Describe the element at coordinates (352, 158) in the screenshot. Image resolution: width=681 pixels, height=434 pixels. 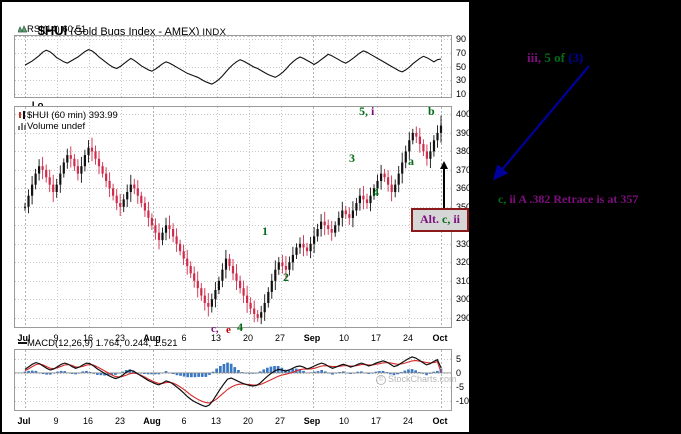
I see `wave-label-3: 3` at that location.